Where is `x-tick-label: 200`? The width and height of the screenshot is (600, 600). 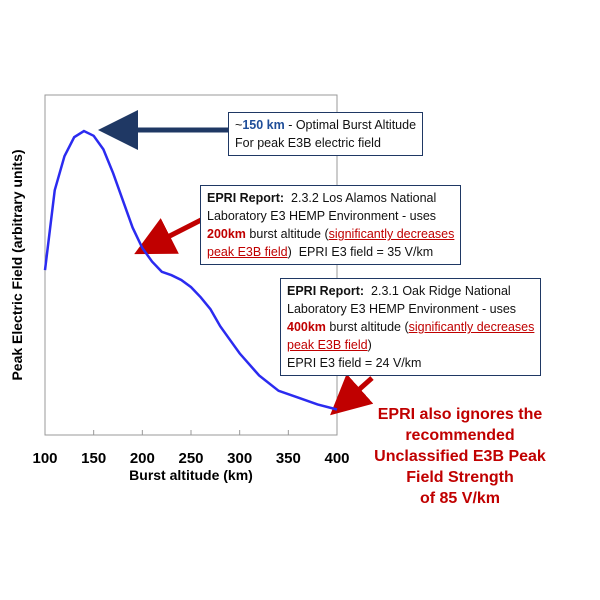 x-tick-label: 200 is located at coordinates (142, 458).